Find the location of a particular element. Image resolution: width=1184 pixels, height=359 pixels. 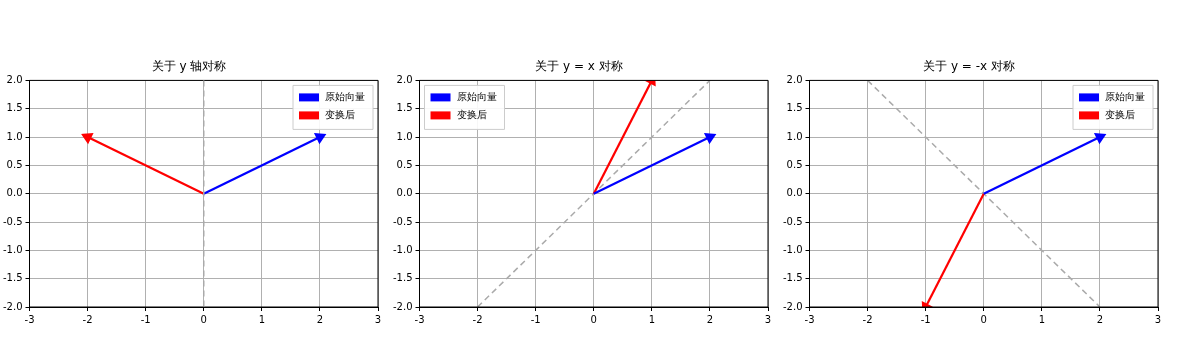

chart-title: 关于 y 轴对称 is located at coordinates (189, 66).